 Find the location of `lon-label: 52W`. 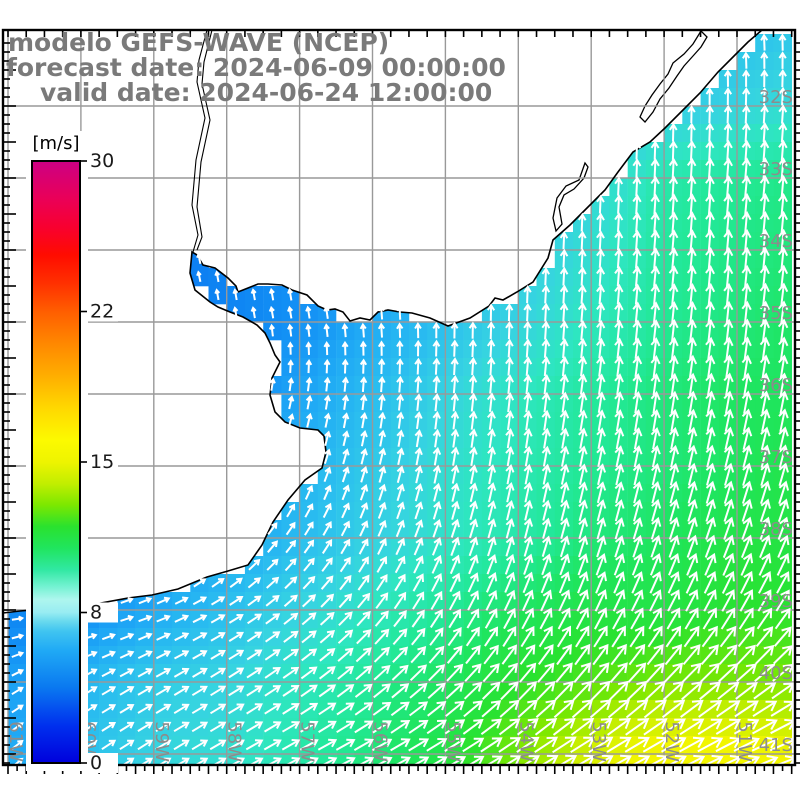

lon-label: 52W is located at coordinates (671, 741).